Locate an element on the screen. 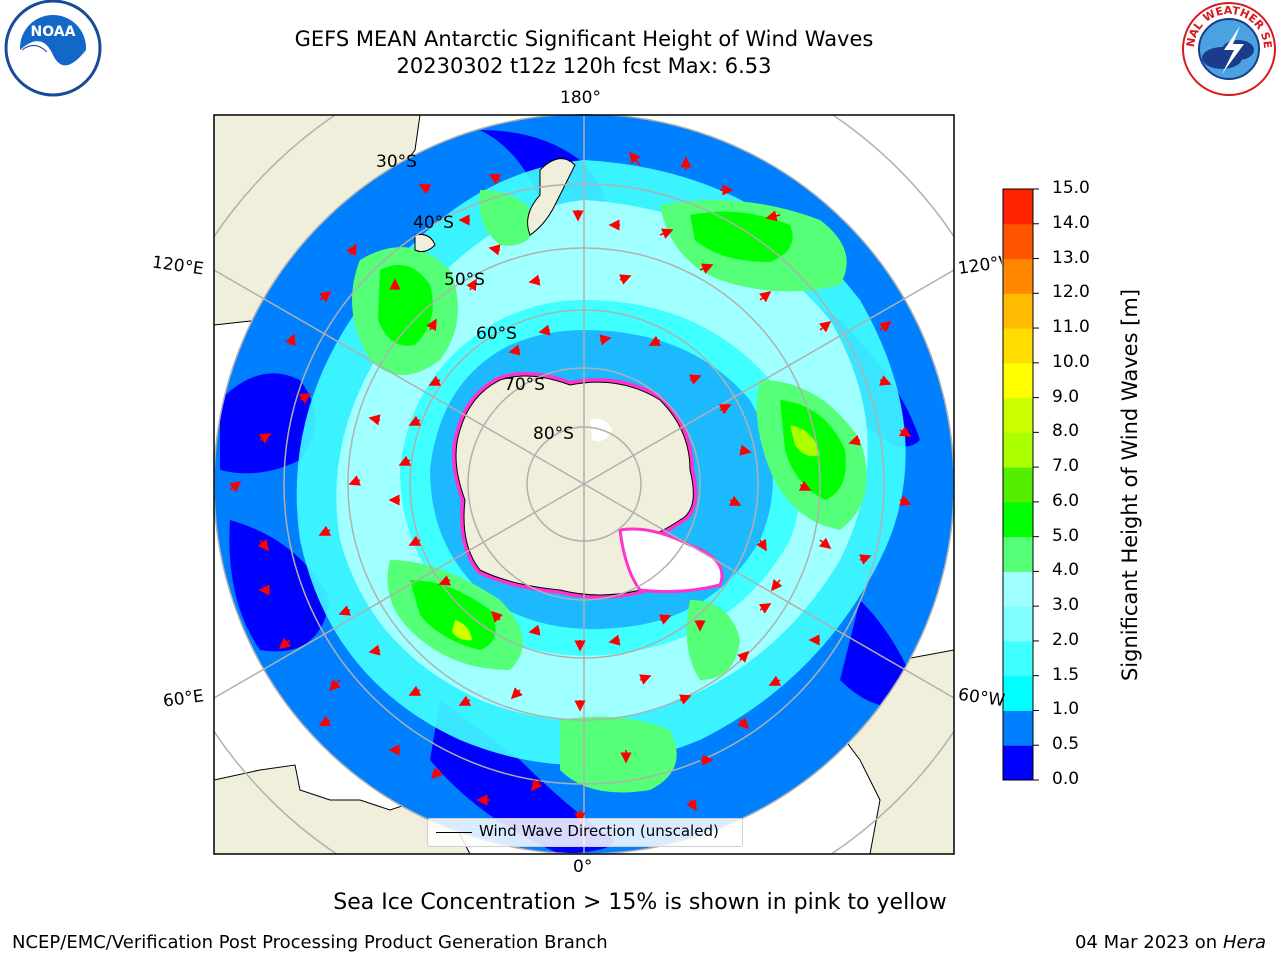  lon-label-top: 180° is located at coordinates (580, 98).